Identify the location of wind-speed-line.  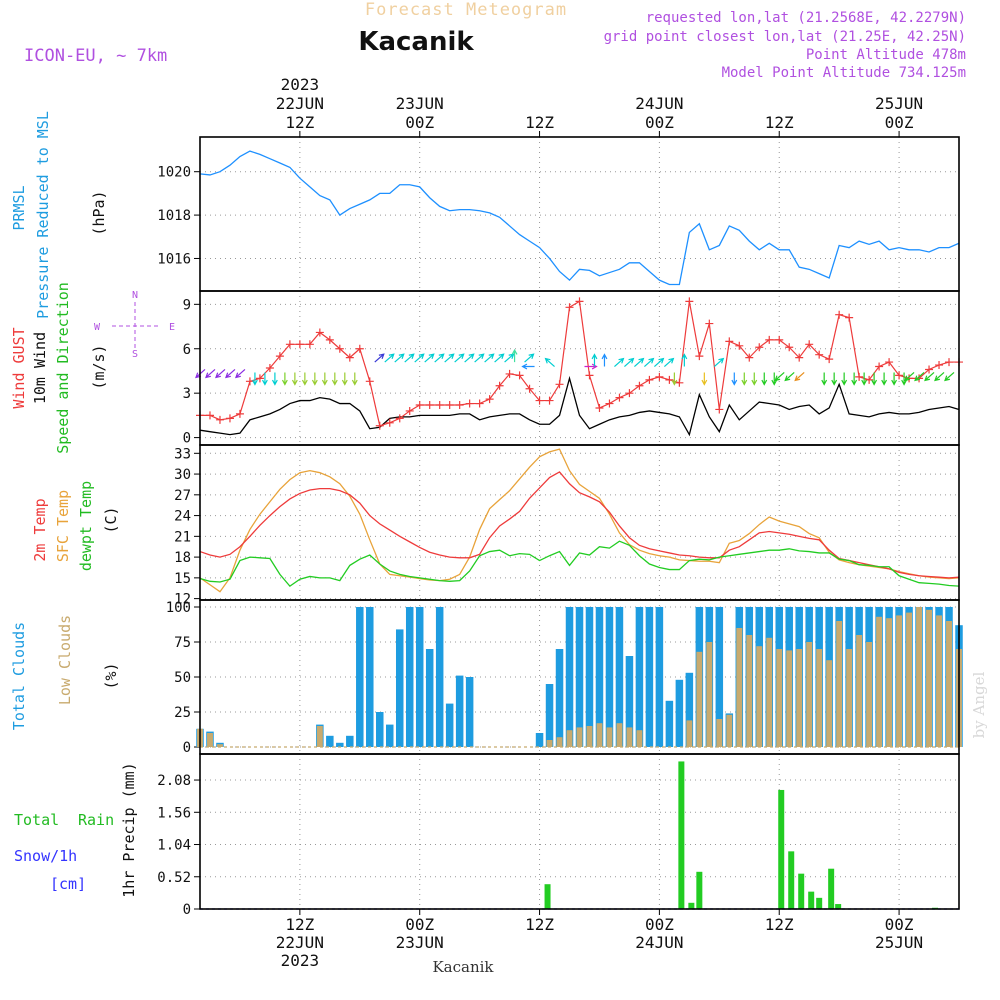
(579, 406).